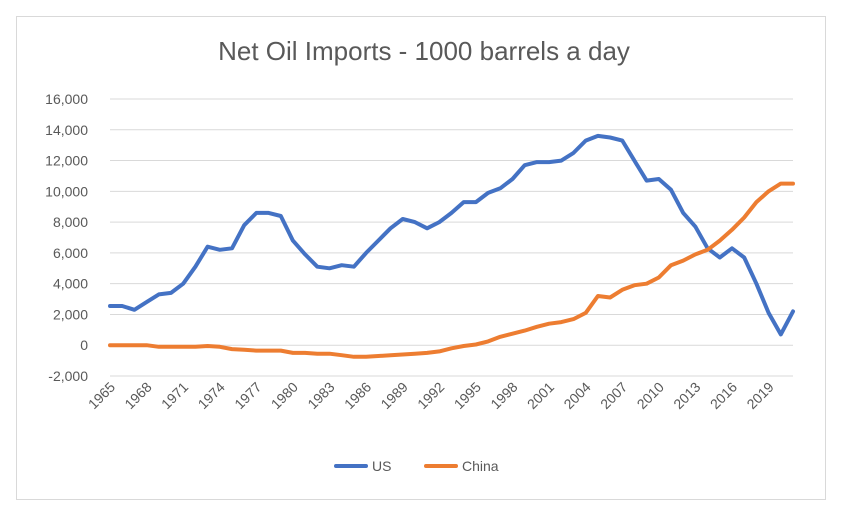 The image size is (848, 524). Describe the element at coordinates (723, 395) in the screenshot. I see `x-tick-label: 2016` at that location.